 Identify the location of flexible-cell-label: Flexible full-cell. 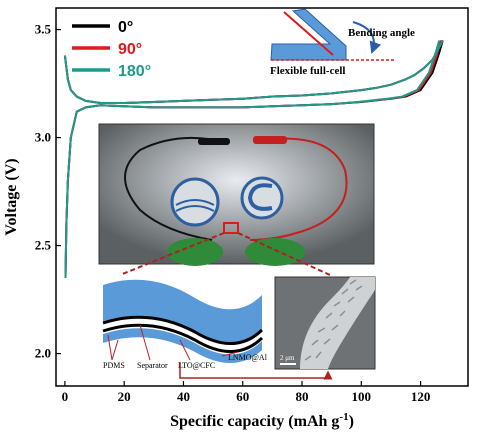
(307, 71).